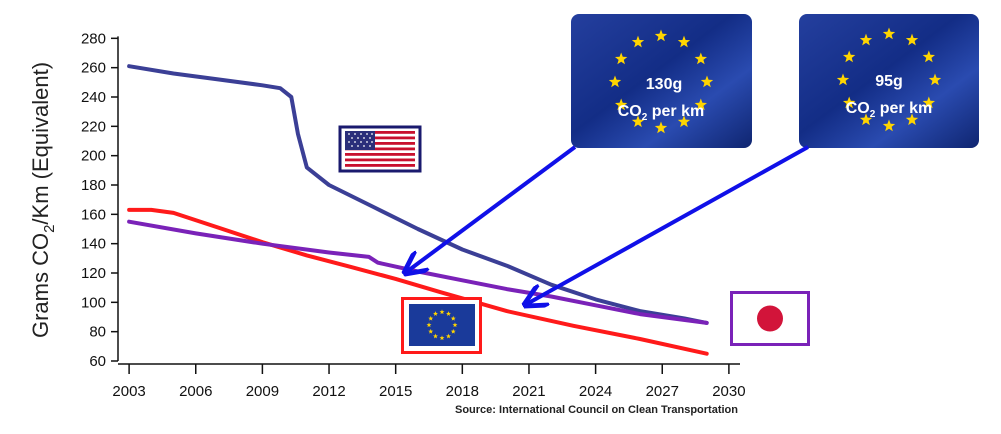 The height and width of the screenshot is (434, 1001). I want to click on y-tick-label: 200, so click(93, 156).